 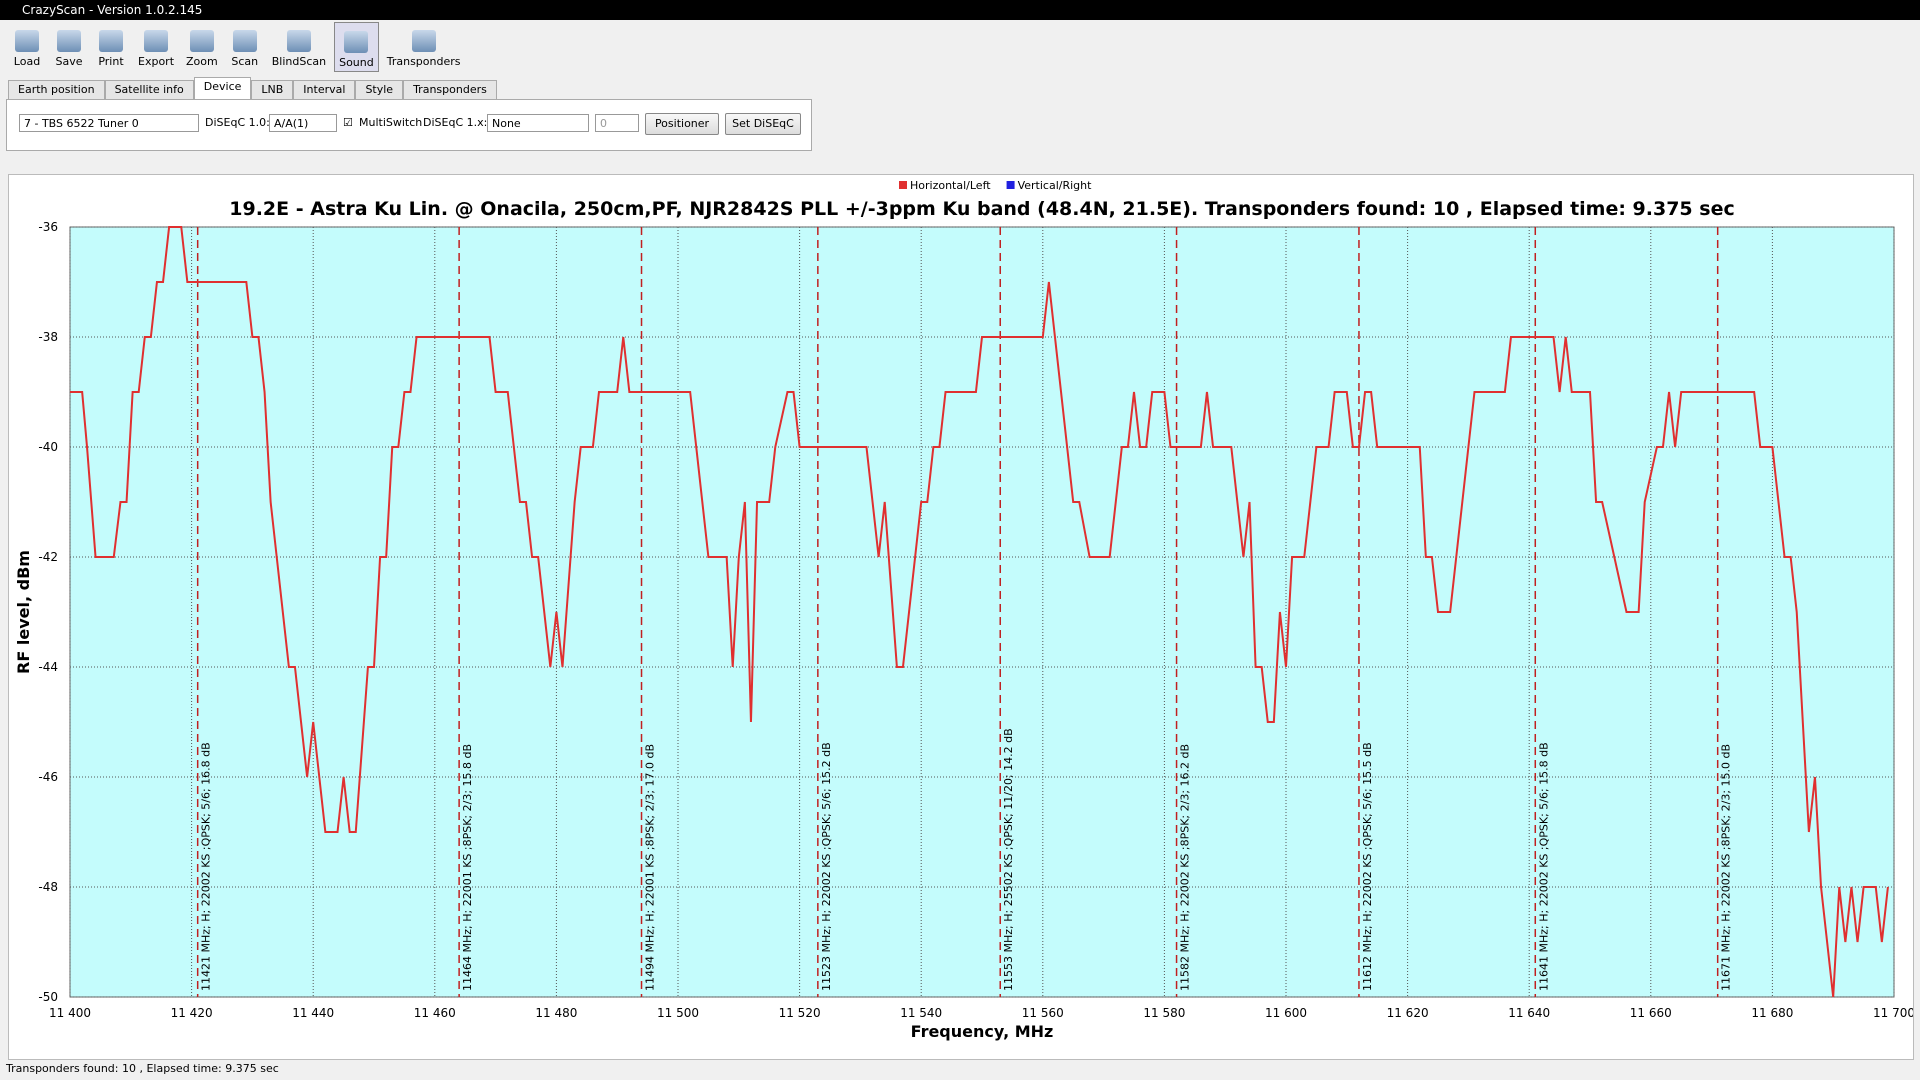 I want to click on tuner-select: 7 - TBS 6522 Tuner 0, so click(x=109, y=123).